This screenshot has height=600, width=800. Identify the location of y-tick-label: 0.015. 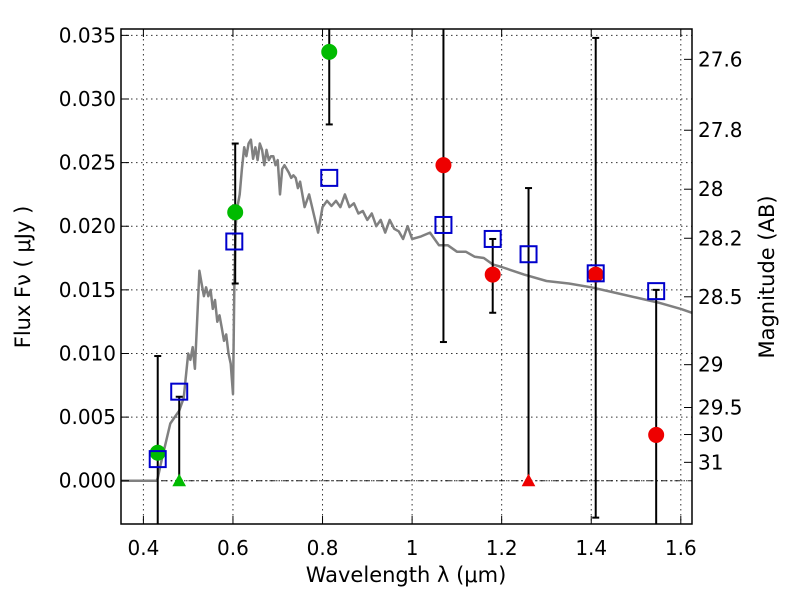
(87, 290).